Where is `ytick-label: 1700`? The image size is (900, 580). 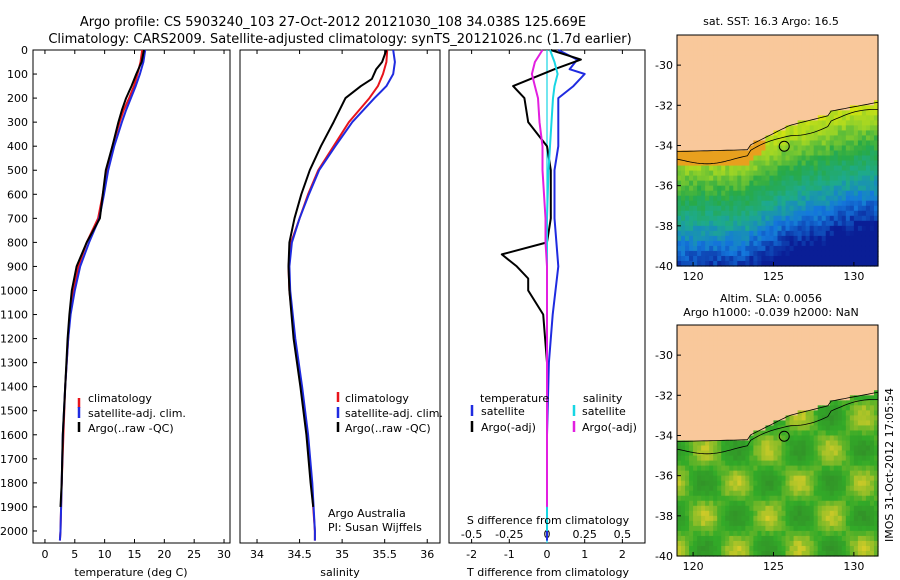 ytick-label: 1700 is located at coordinates (14, 459).